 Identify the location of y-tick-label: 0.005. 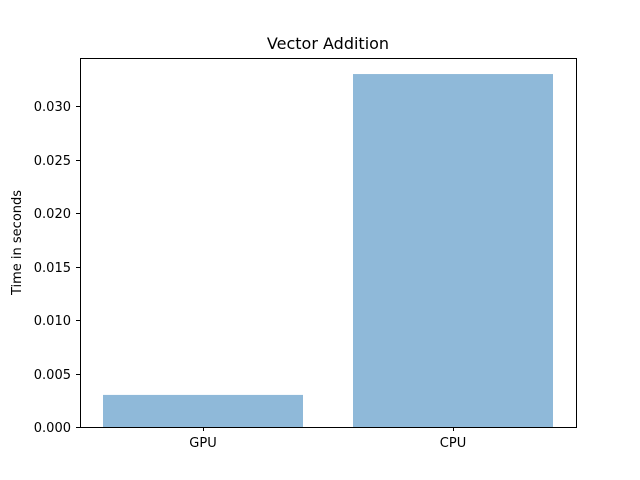
(52, 375).